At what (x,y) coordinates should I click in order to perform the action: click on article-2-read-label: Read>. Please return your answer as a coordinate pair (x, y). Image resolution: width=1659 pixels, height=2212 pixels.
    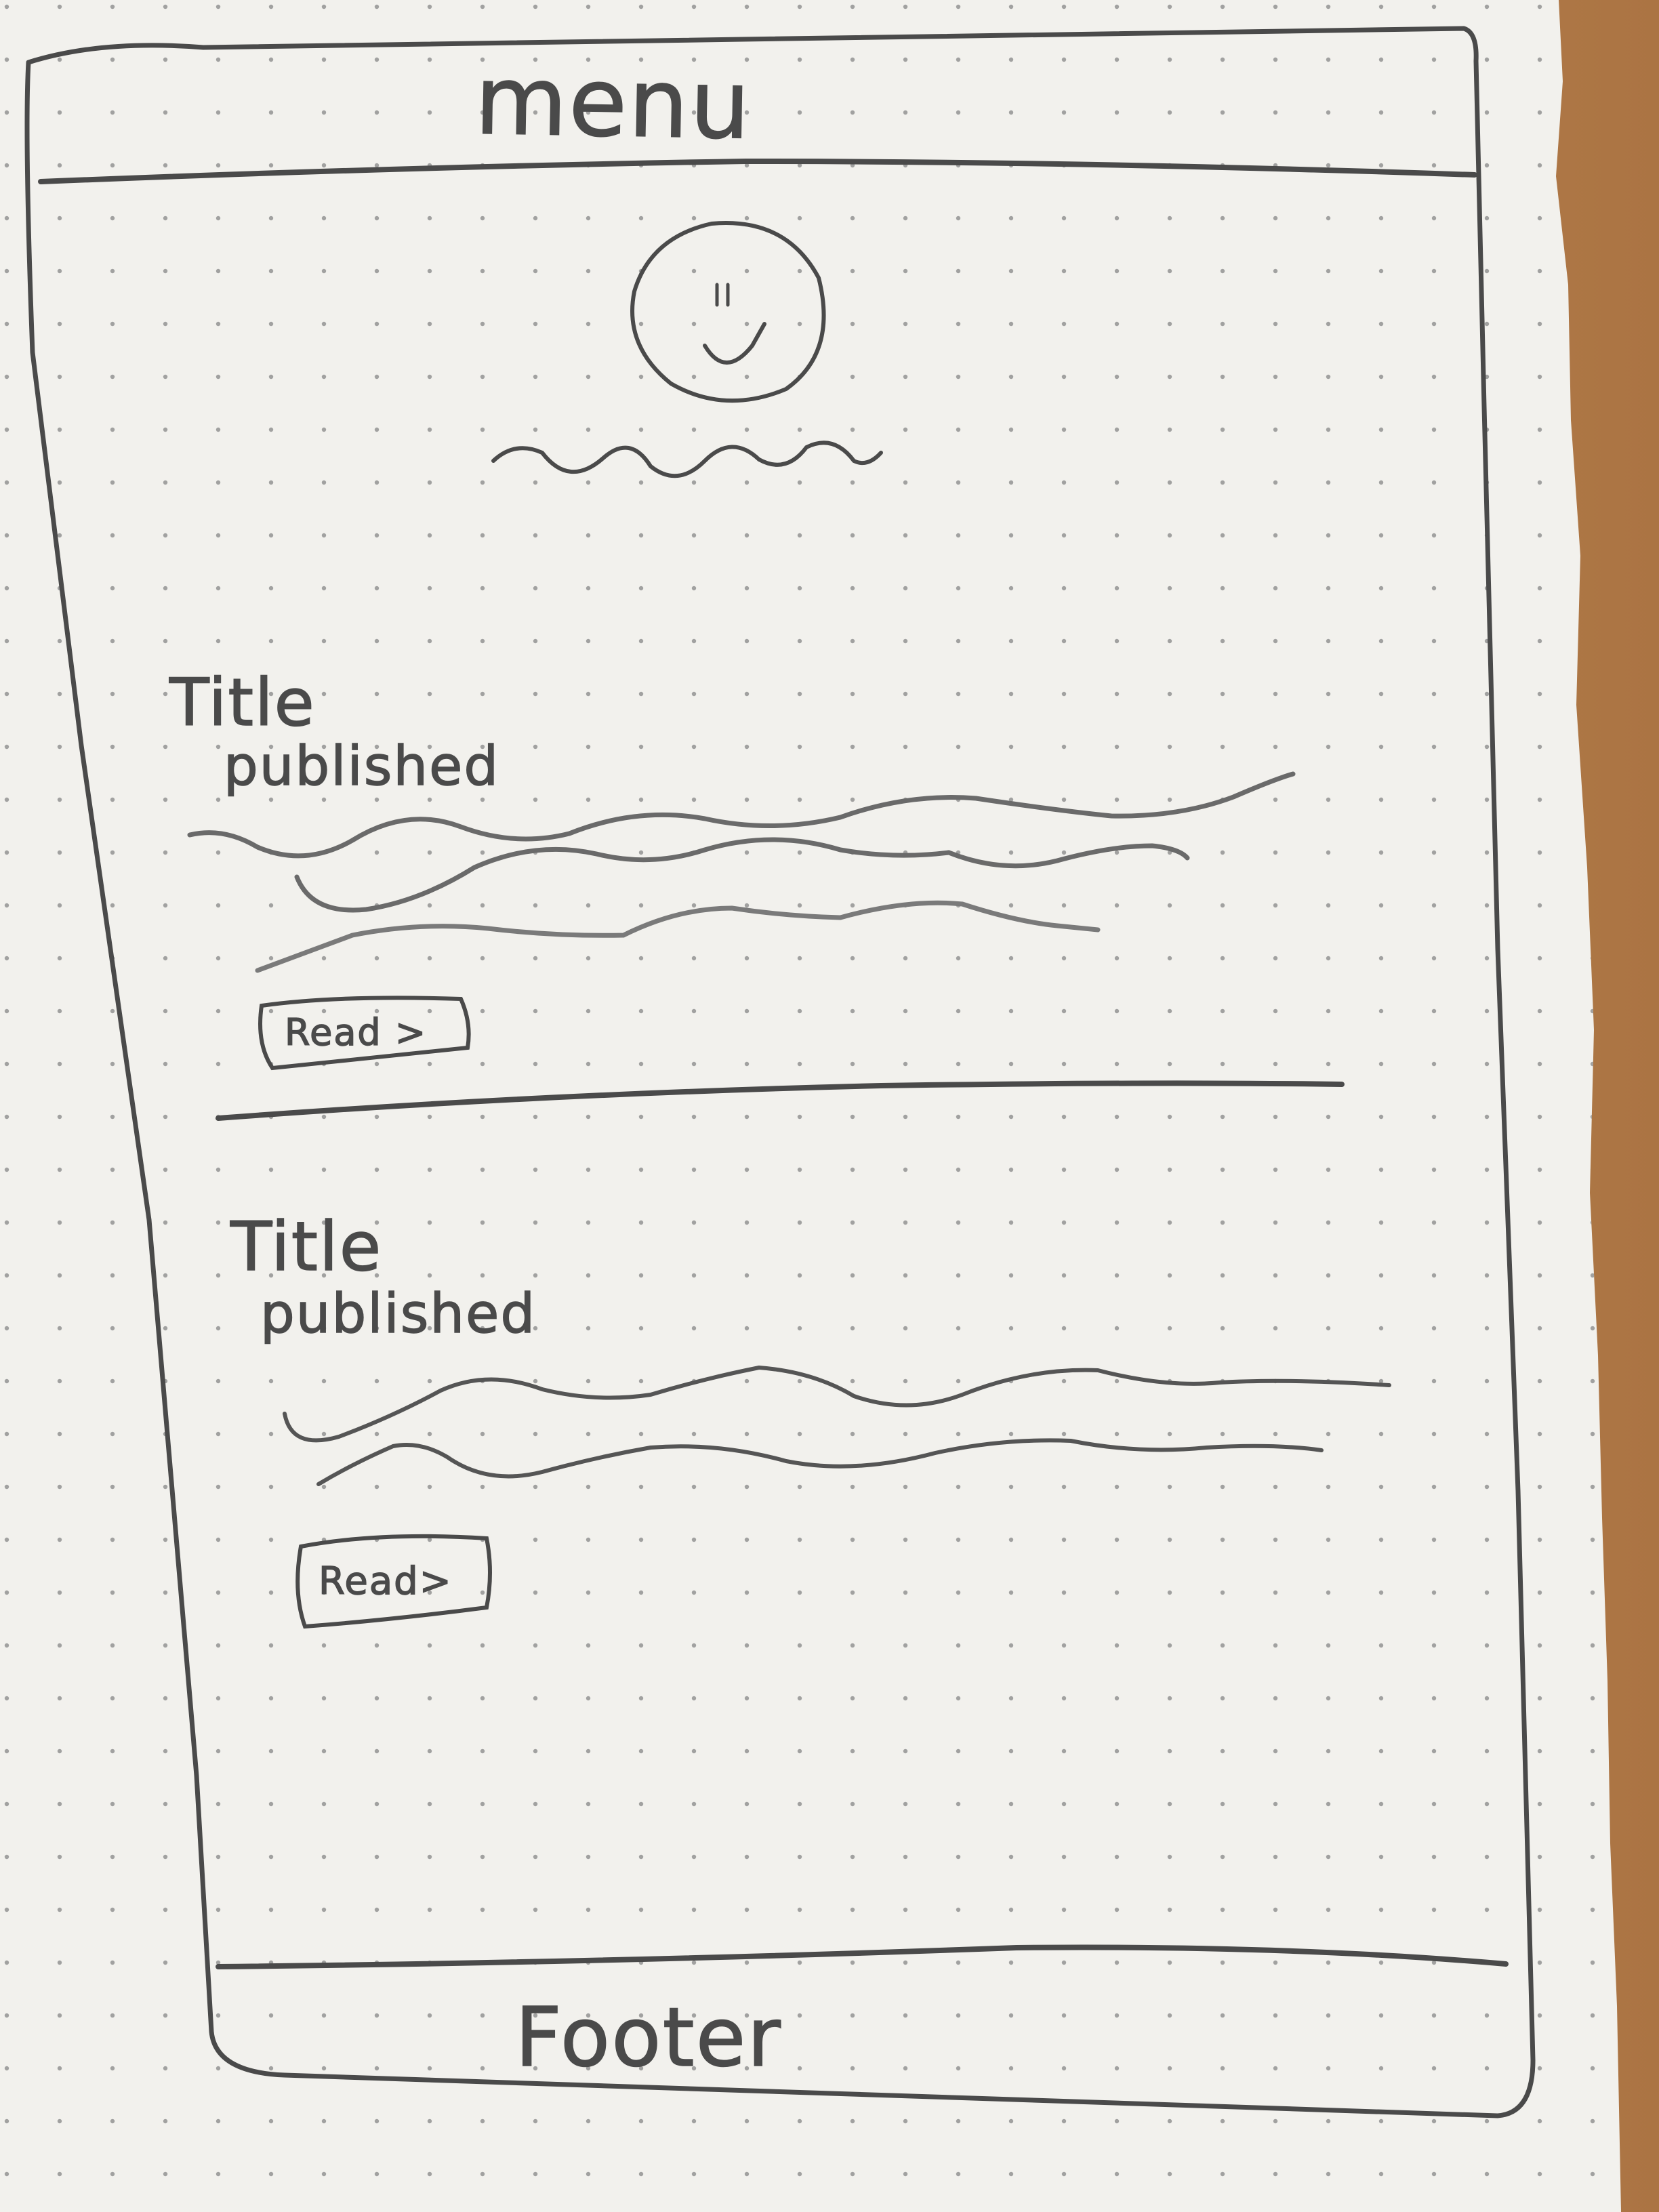
    Looking at the image, I should click on (386, 1581).